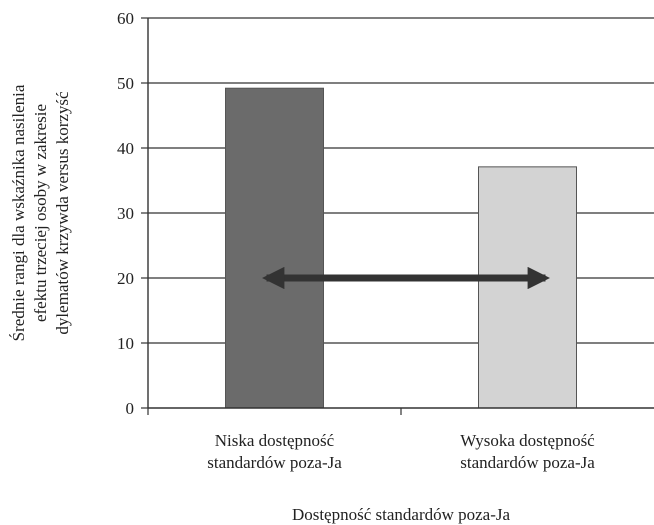 The width and height of the screenshot is (654, 525). I want to click on x-category-label: Wysoka dostępność standardów poza-Ja, so click(527, 451).